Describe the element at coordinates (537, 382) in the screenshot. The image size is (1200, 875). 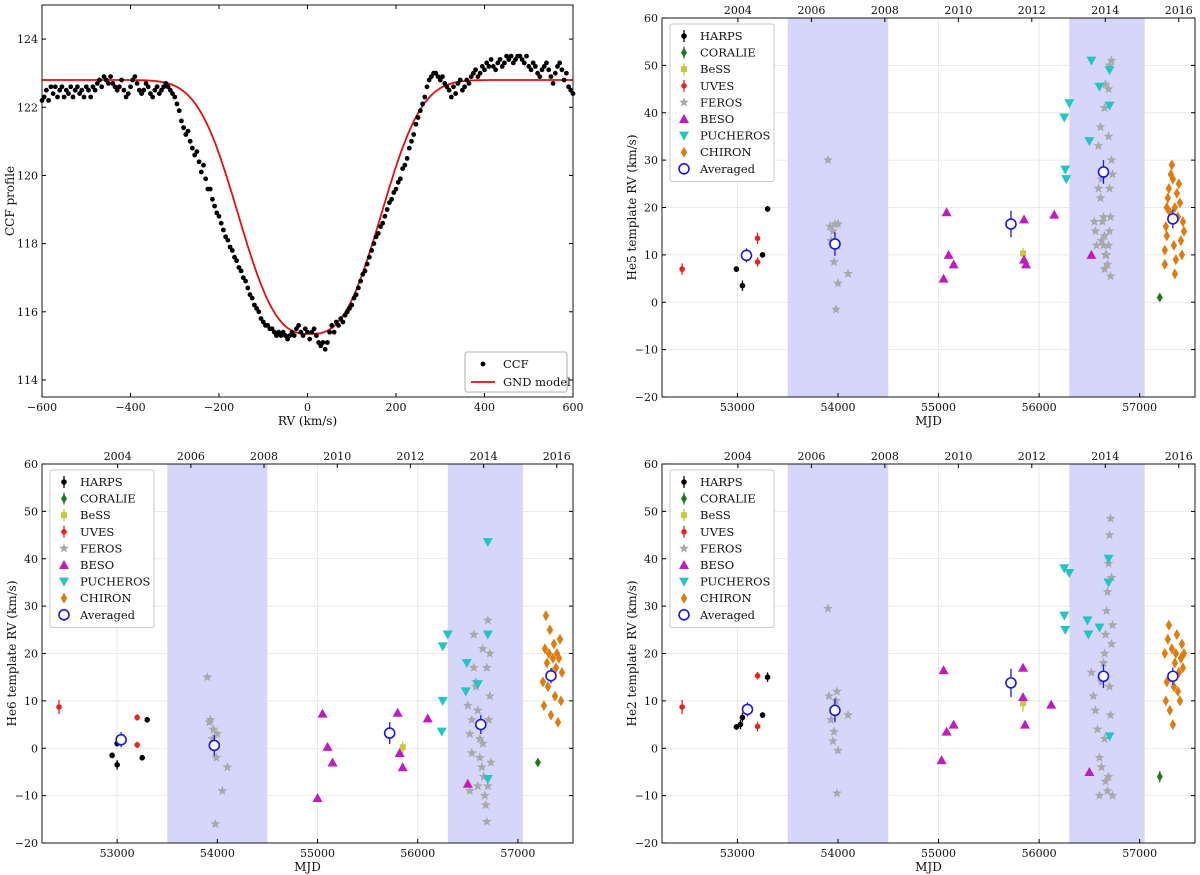
I see `legend-label: GND model` at that location.